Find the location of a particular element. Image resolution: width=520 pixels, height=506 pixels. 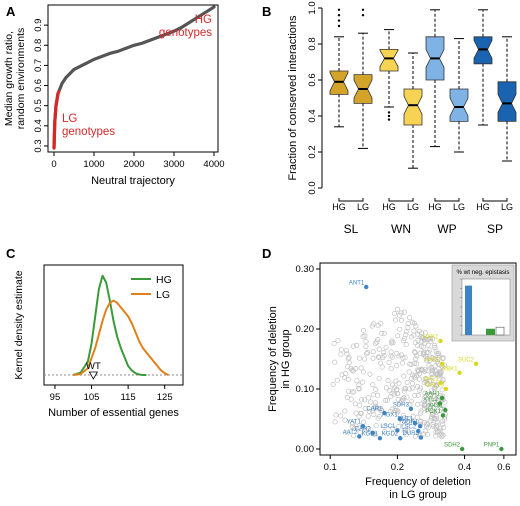

group-bracket is located at coordinates (447, 200).